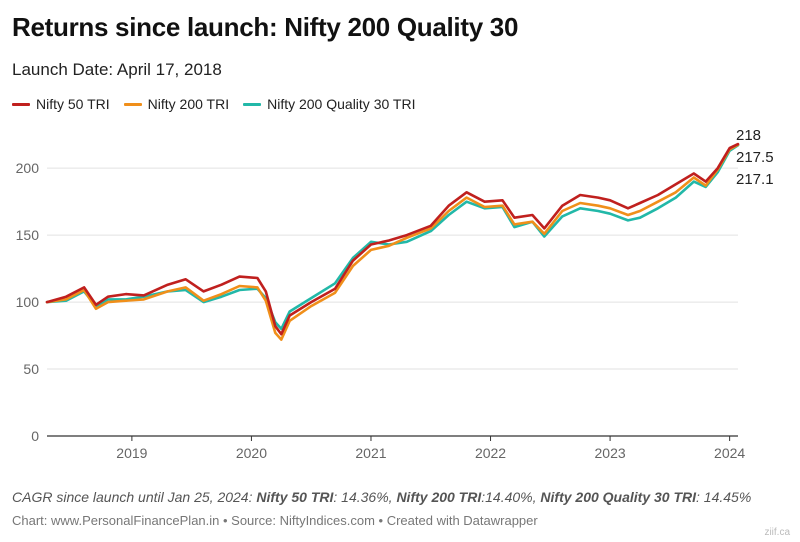 This screenshot has height=542, width=800. What do you see at coordinates (35, 436) in the screenshot?
I see `y-tick-label-0: 0` at bounding box center [35, 436].